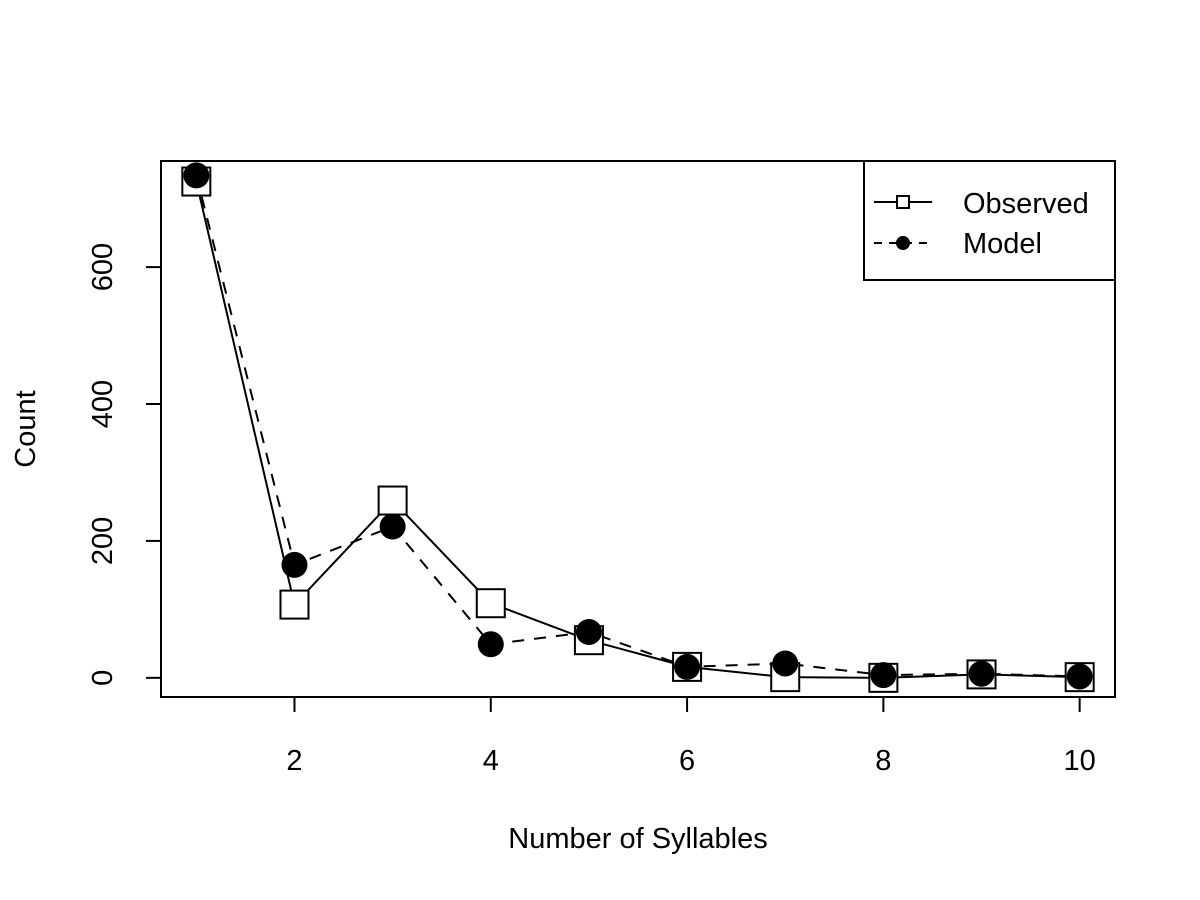  I want to click on x-tick-label: 10, so click(1080, 761).